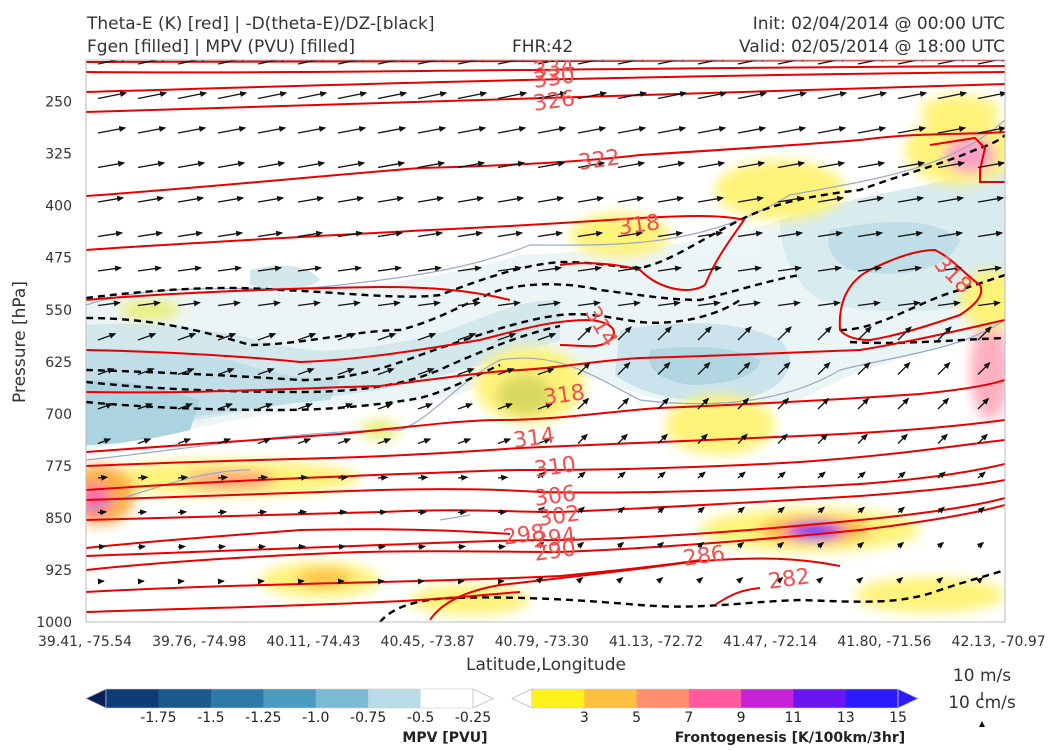  I want to click on mpv-colorbar: -1.75 -1.5 -1.25 -1.0 -0.75 -0.5 -0.25, so click(289, 707).